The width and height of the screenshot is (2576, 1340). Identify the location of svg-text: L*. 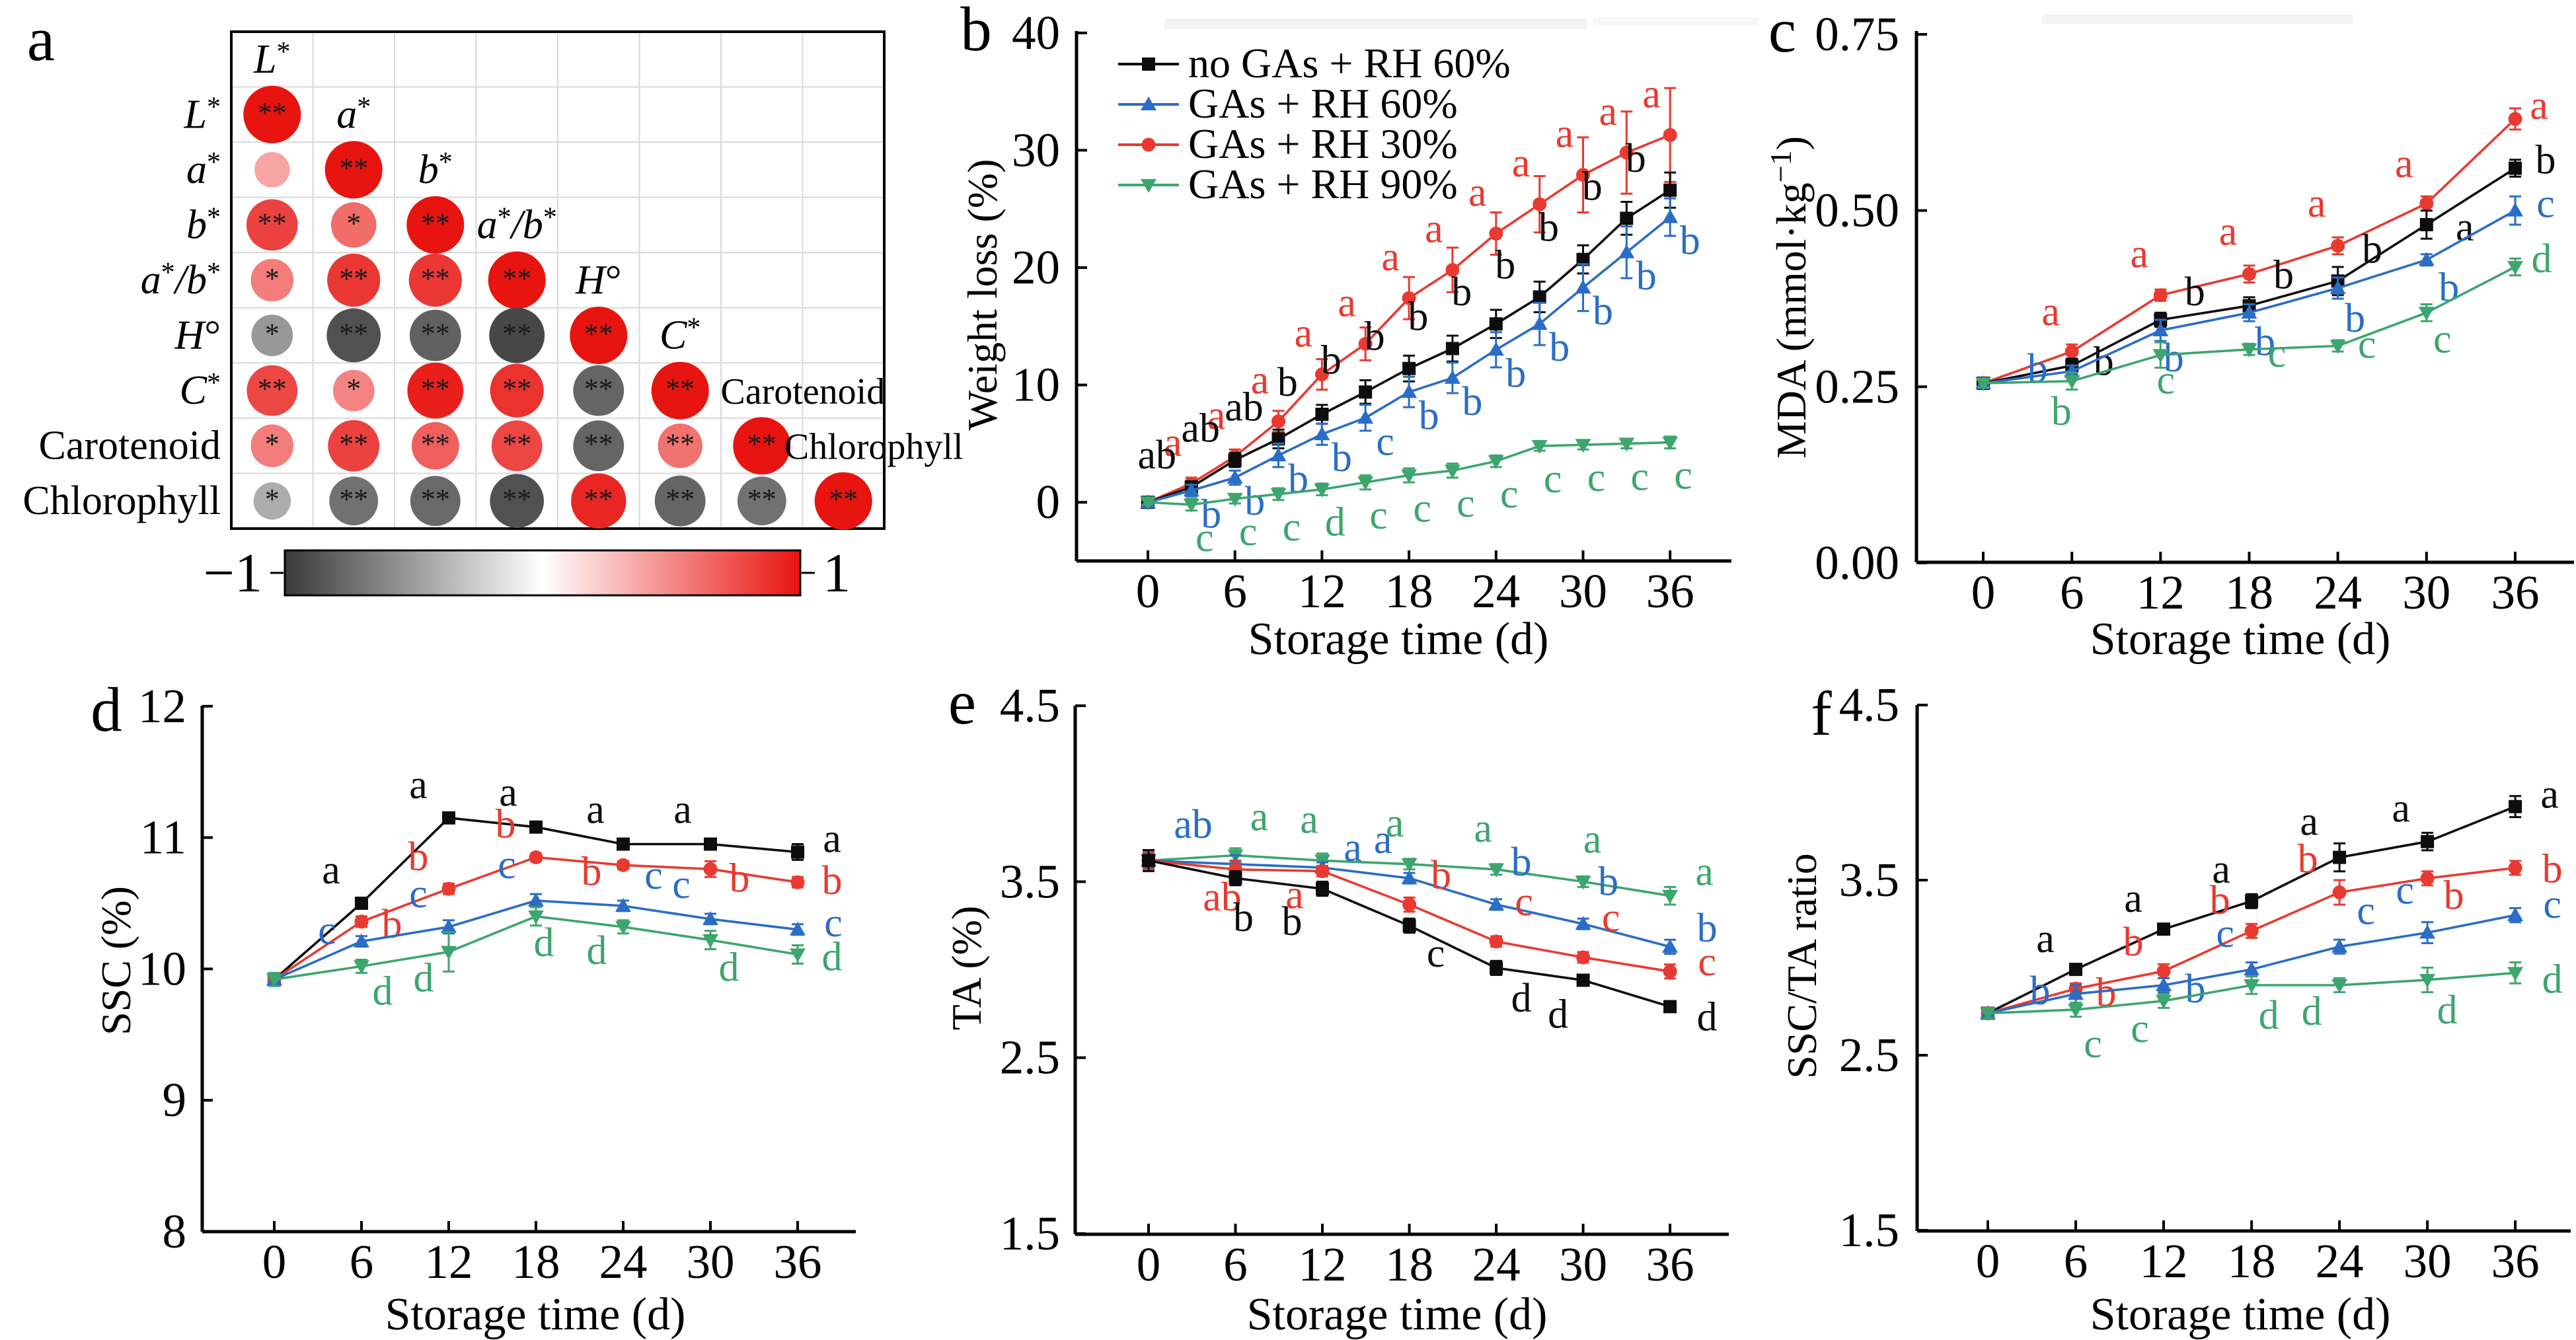
(271, 60).